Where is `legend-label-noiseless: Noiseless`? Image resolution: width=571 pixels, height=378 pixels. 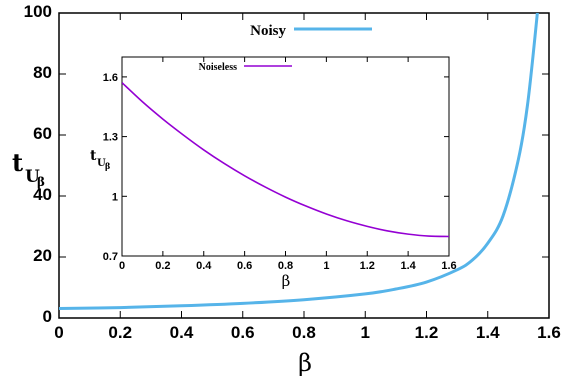 legend-label-noiseless: Noiseless is located at coordinates (218, 67).